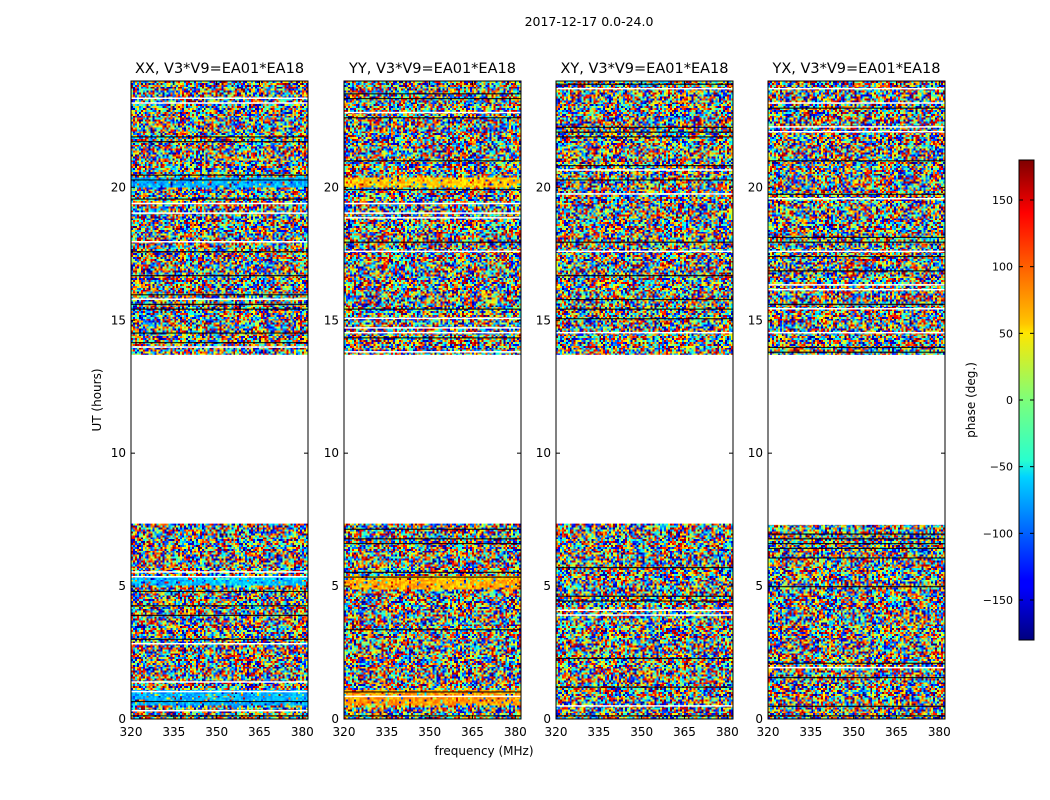 This screenshot has height=800, width=1050. I want to click on colorbar-tick-label: −150, so click(998, 600).